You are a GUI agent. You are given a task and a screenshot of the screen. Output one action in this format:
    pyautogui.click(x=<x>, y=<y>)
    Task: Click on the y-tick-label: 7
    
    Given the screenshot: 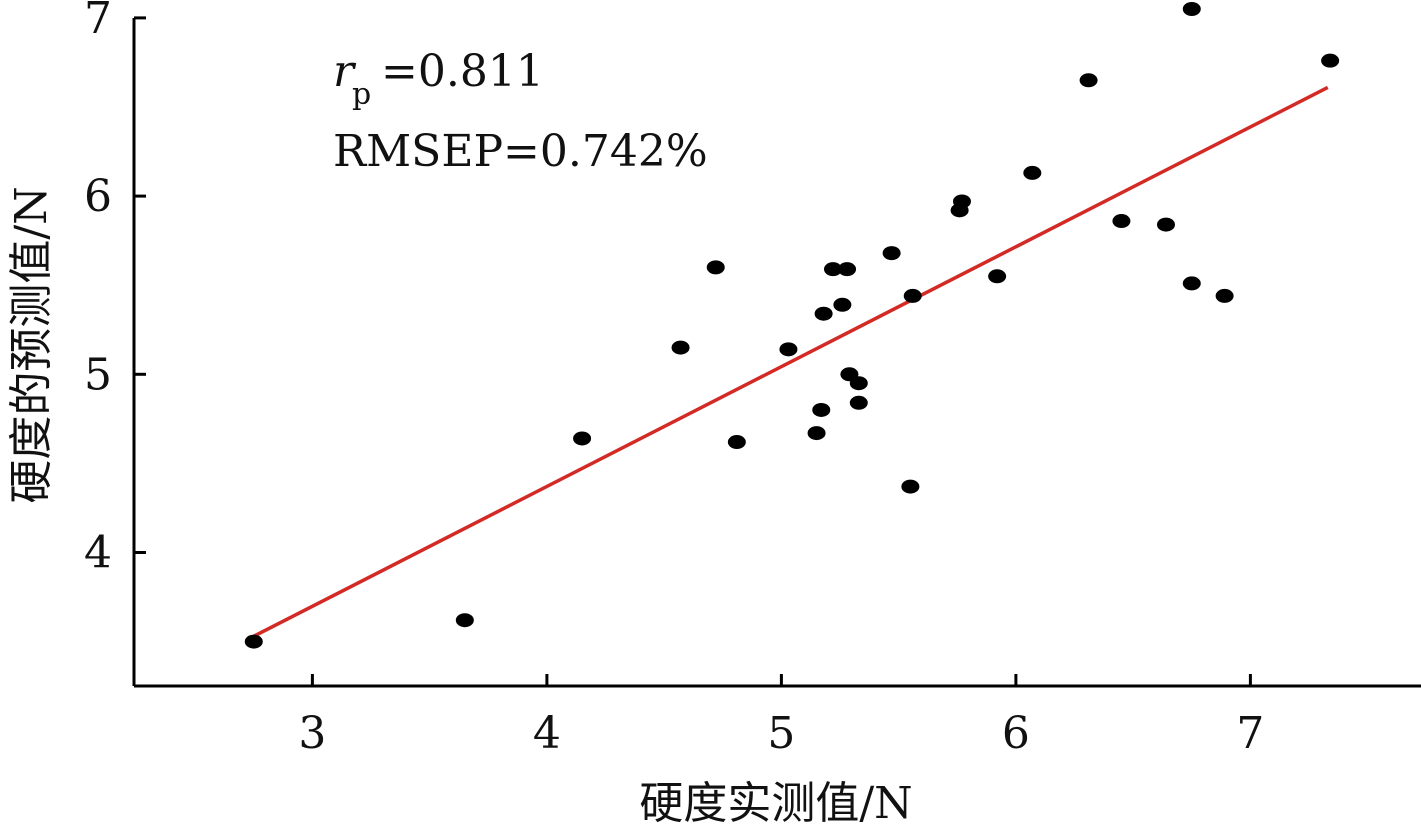 What is the action you would take?
    pyautogui.click(x=98, y=22)
    